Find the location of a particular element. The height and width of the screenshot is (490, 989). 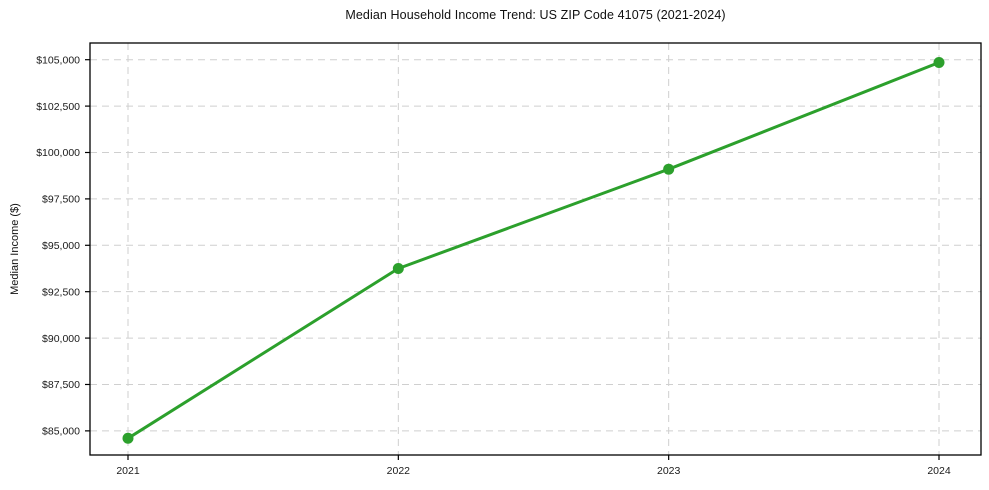

y-tick-label: $100,000 is located at coordinates (58, 153).